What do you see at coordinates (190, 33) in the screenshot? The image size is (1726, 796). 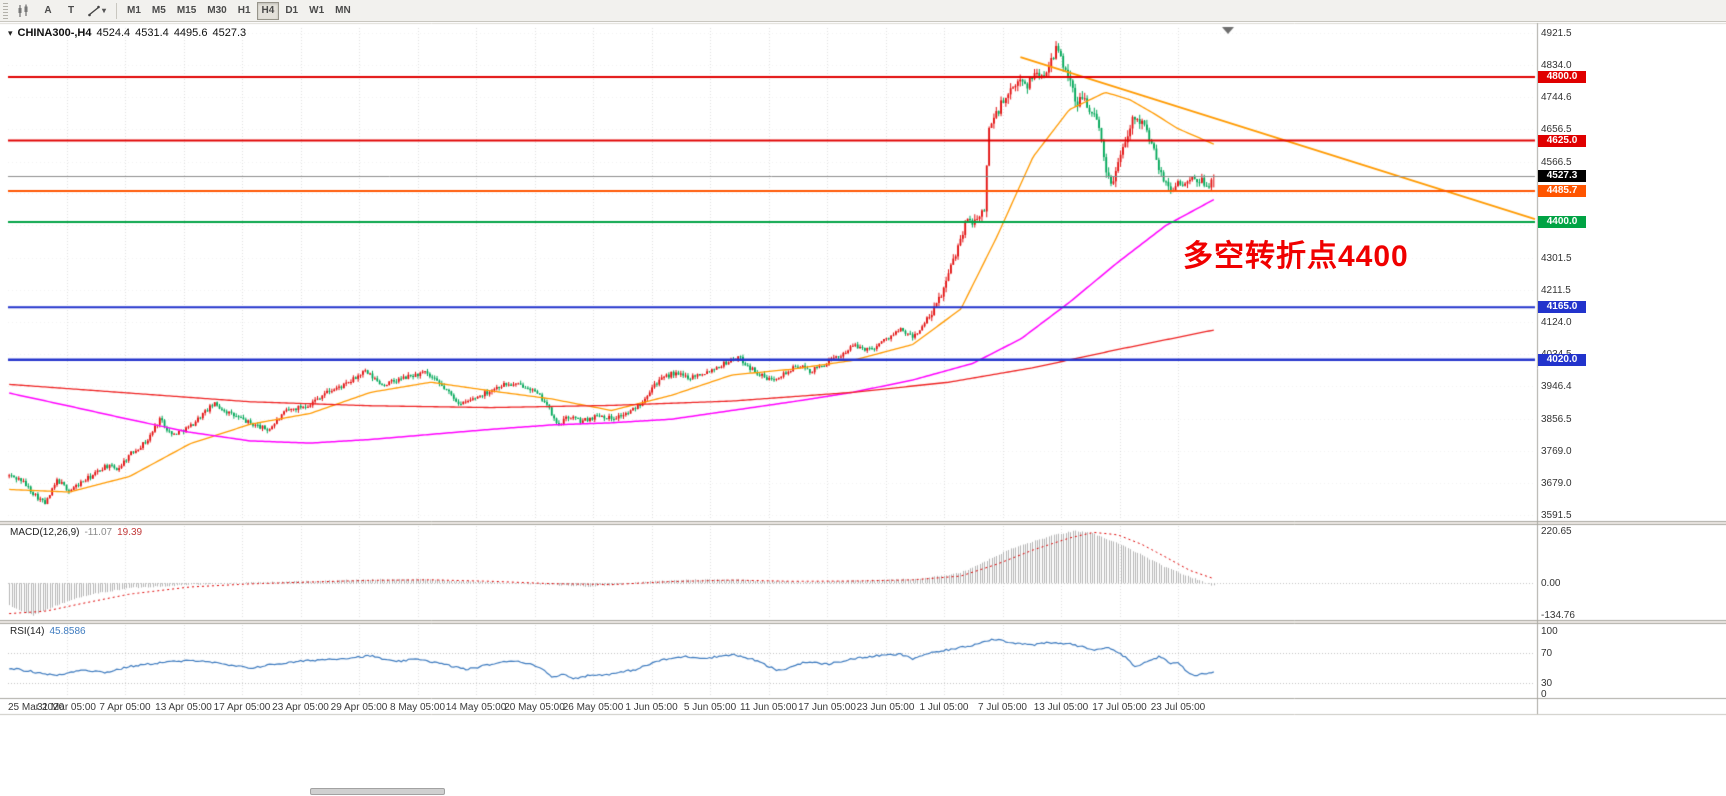 I see `low-value: 4495.6` at bounding box center [190, 33].